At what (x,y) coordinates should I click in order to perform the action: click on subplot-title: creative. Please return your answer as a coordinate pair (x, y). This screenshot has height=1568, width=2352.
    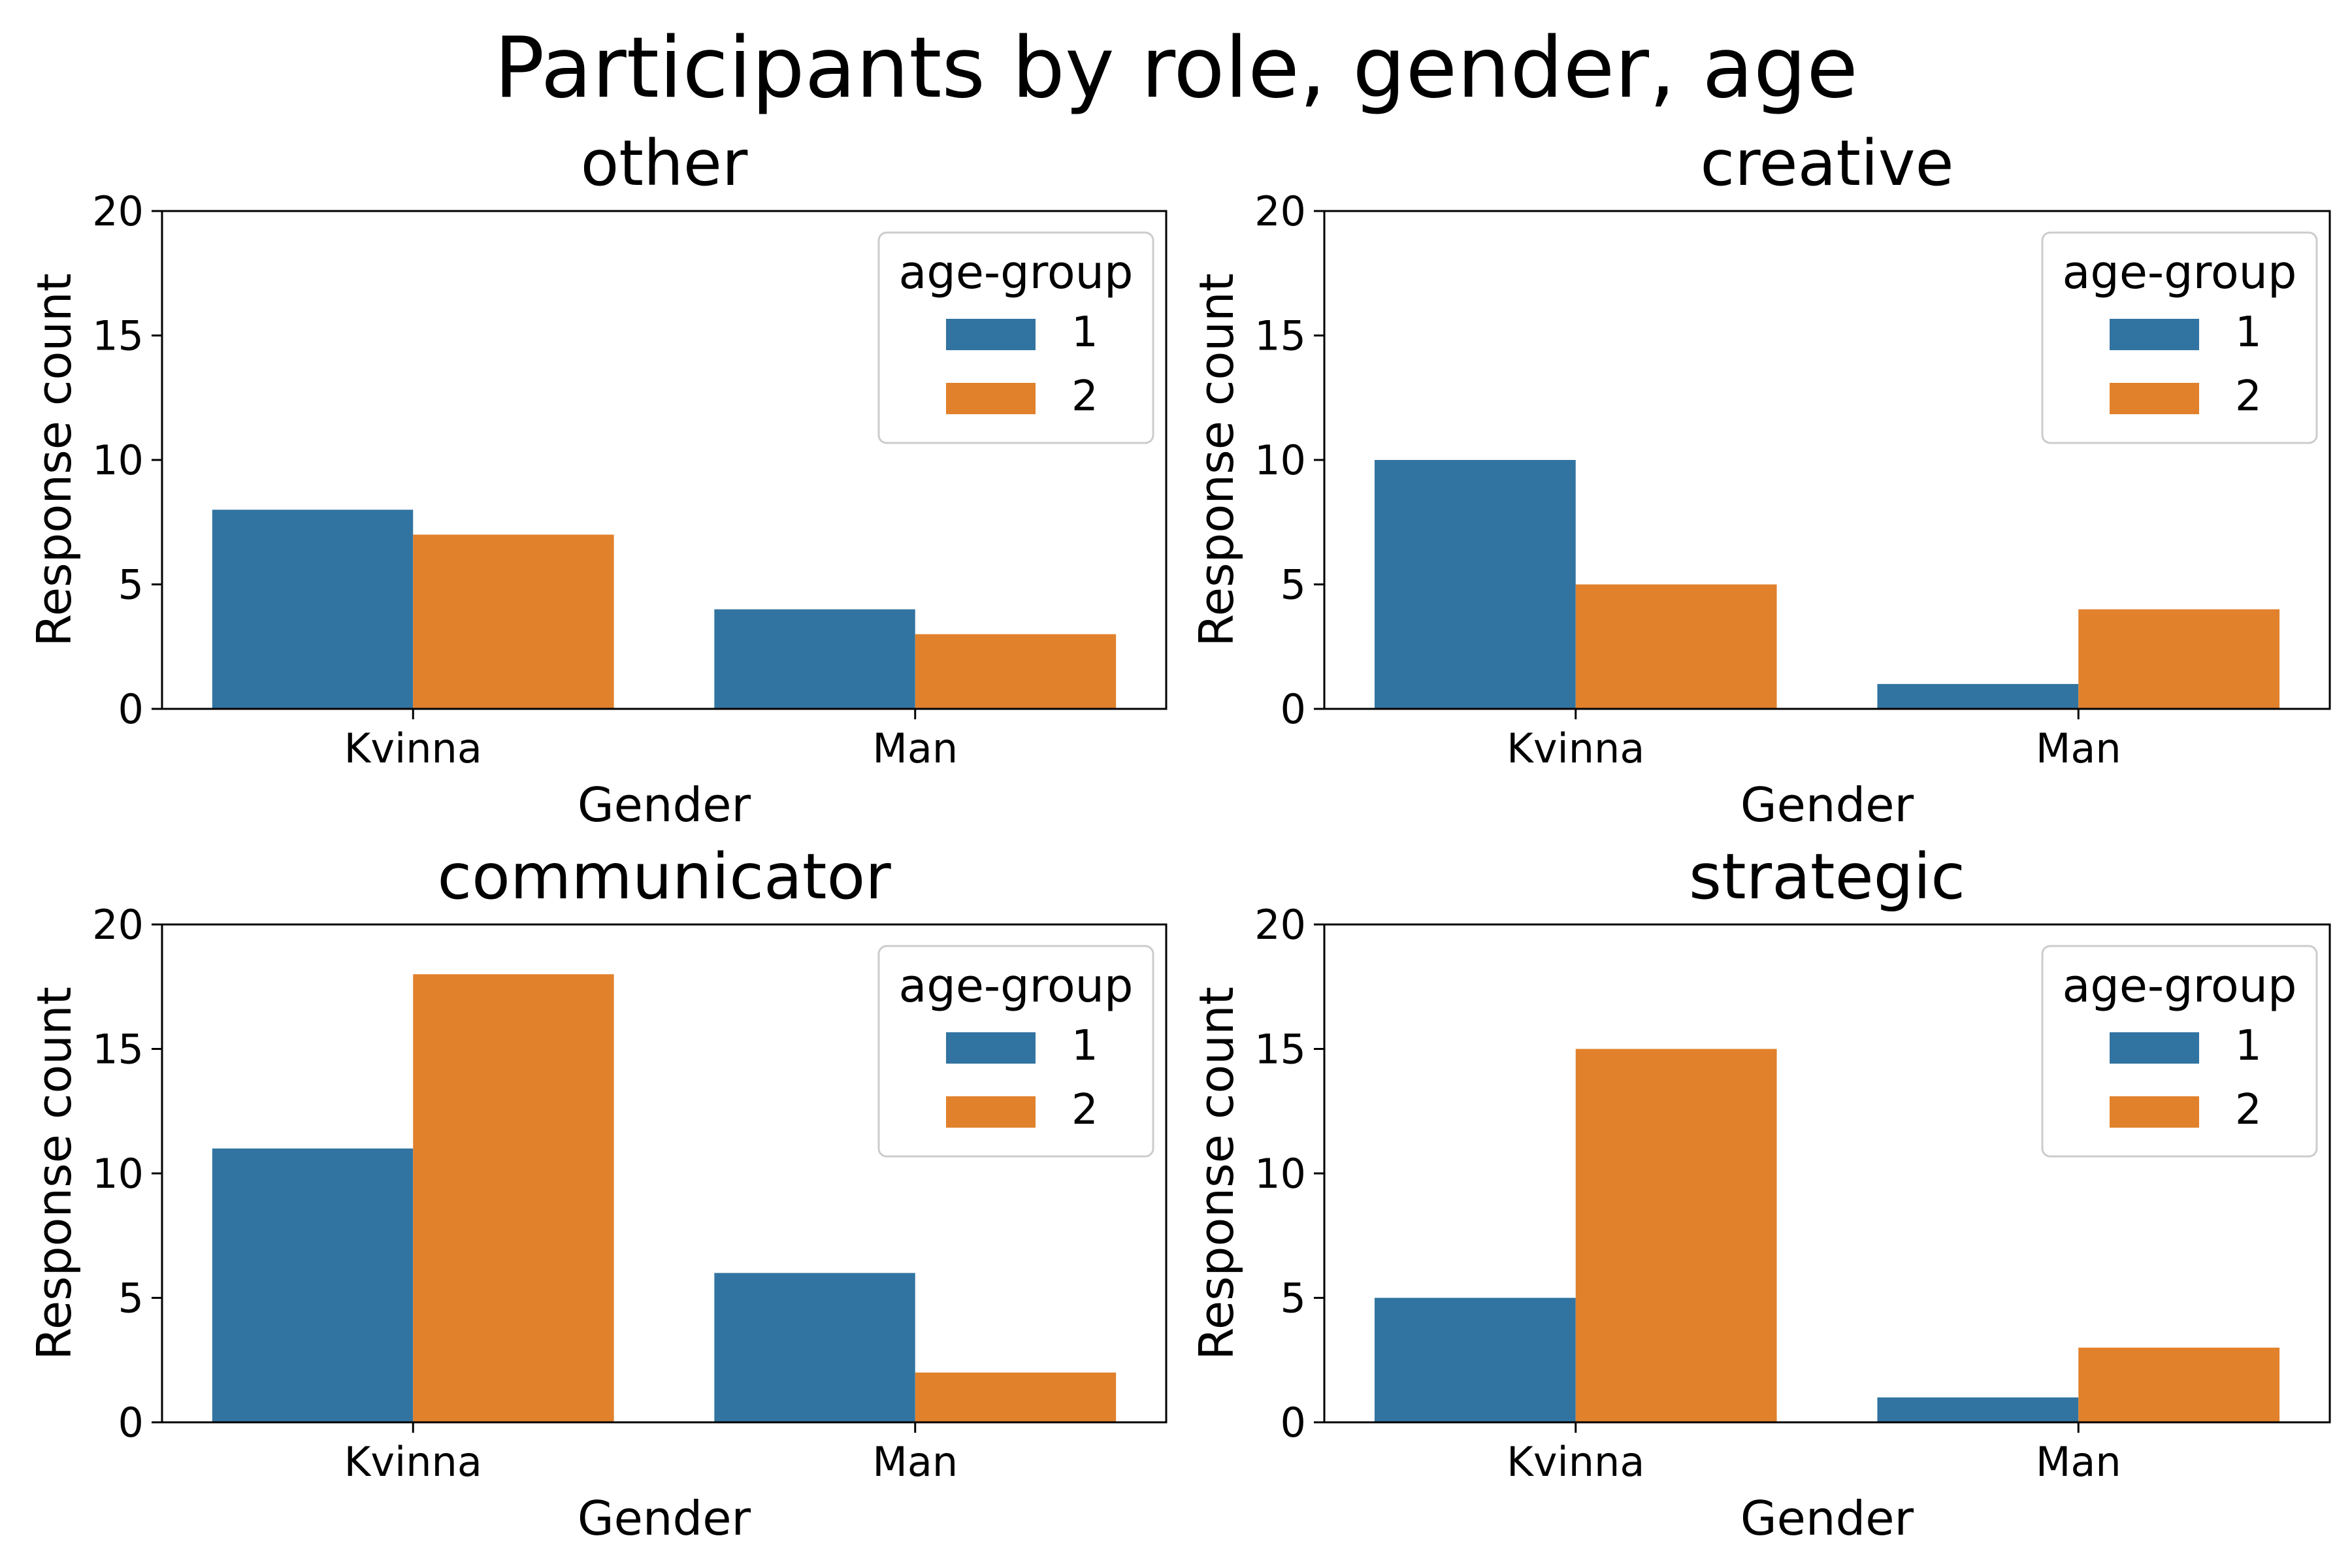
    Looking at the image, I should click on (1826, 163).